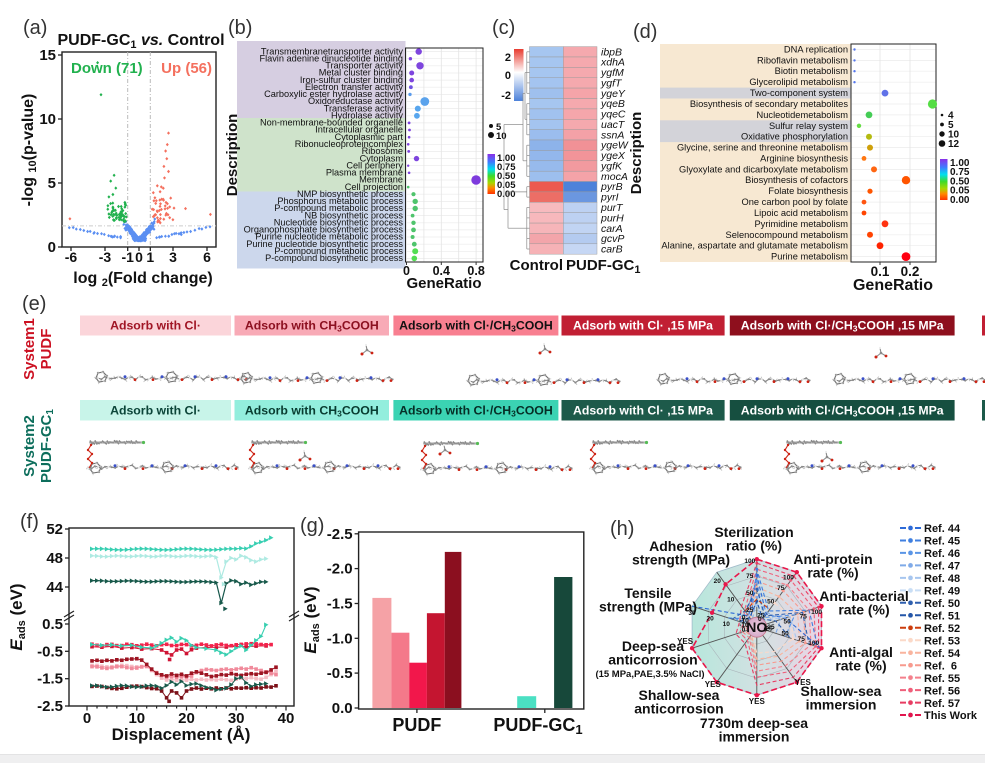 The width and height of the screenshot is (985, 763). Describe the element at coordinates (756, 627) in the screenshot. I see `svg-text: NO` at that location.